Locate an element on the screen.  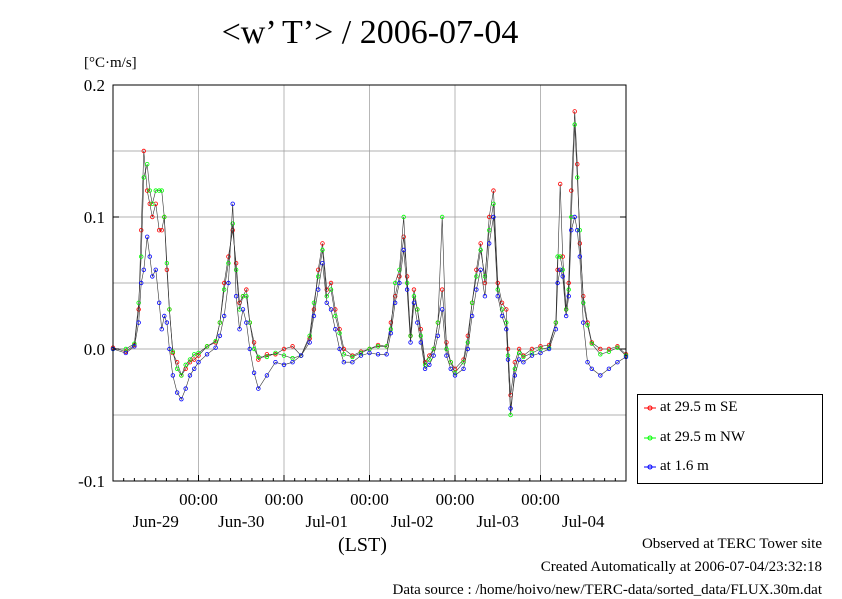
x-day-label: Jun-30 is located at coordinates (241, 521).